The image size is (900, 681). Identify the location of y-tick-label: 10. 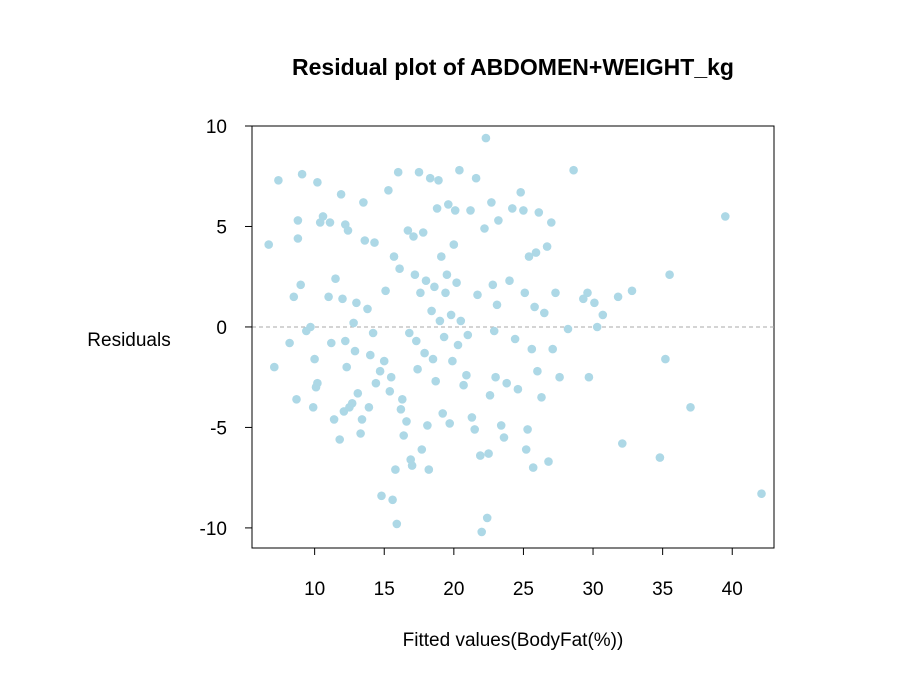
(216, 127).